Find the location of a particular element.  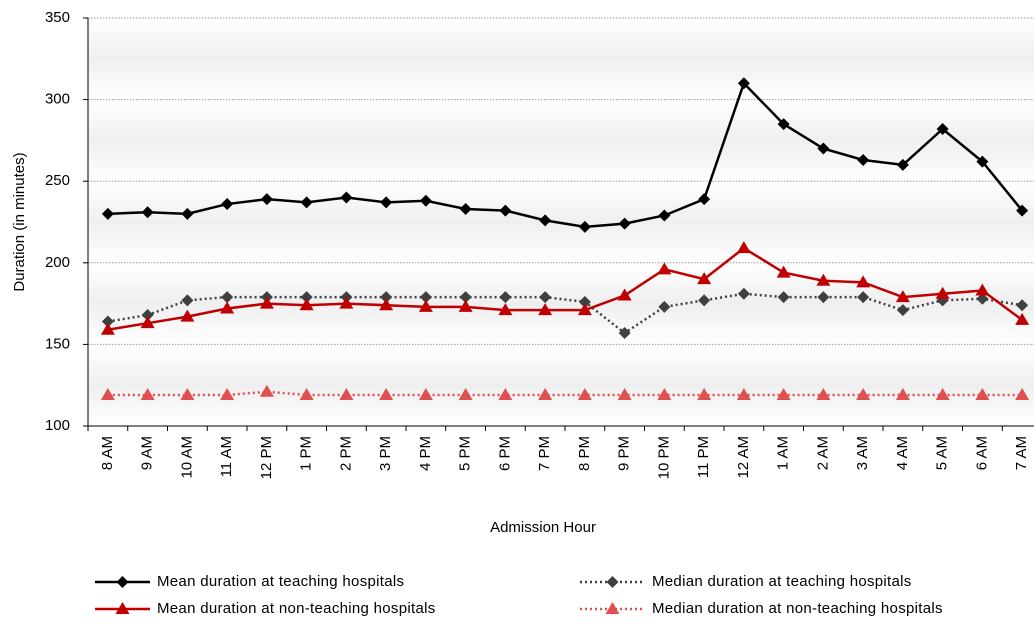

x-tick-label: 10 AM is located at coordinates (186, 457).